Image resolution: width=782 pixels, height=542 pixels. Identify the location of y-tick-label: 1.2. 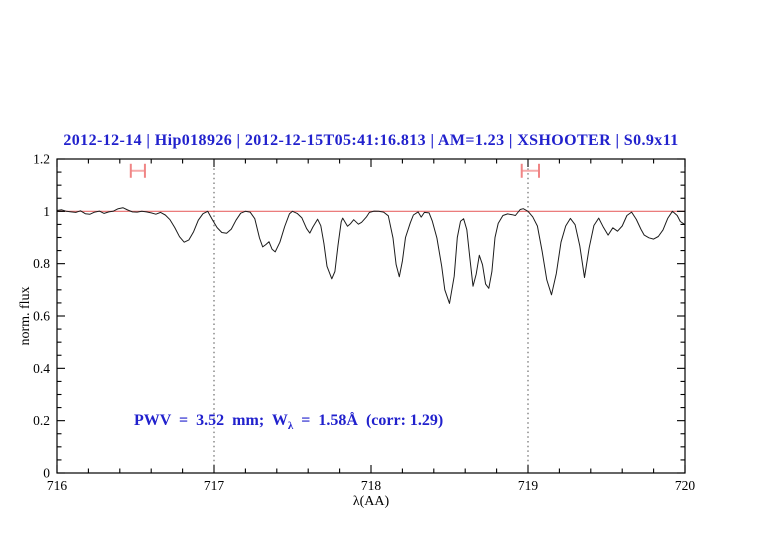
(41, 159).